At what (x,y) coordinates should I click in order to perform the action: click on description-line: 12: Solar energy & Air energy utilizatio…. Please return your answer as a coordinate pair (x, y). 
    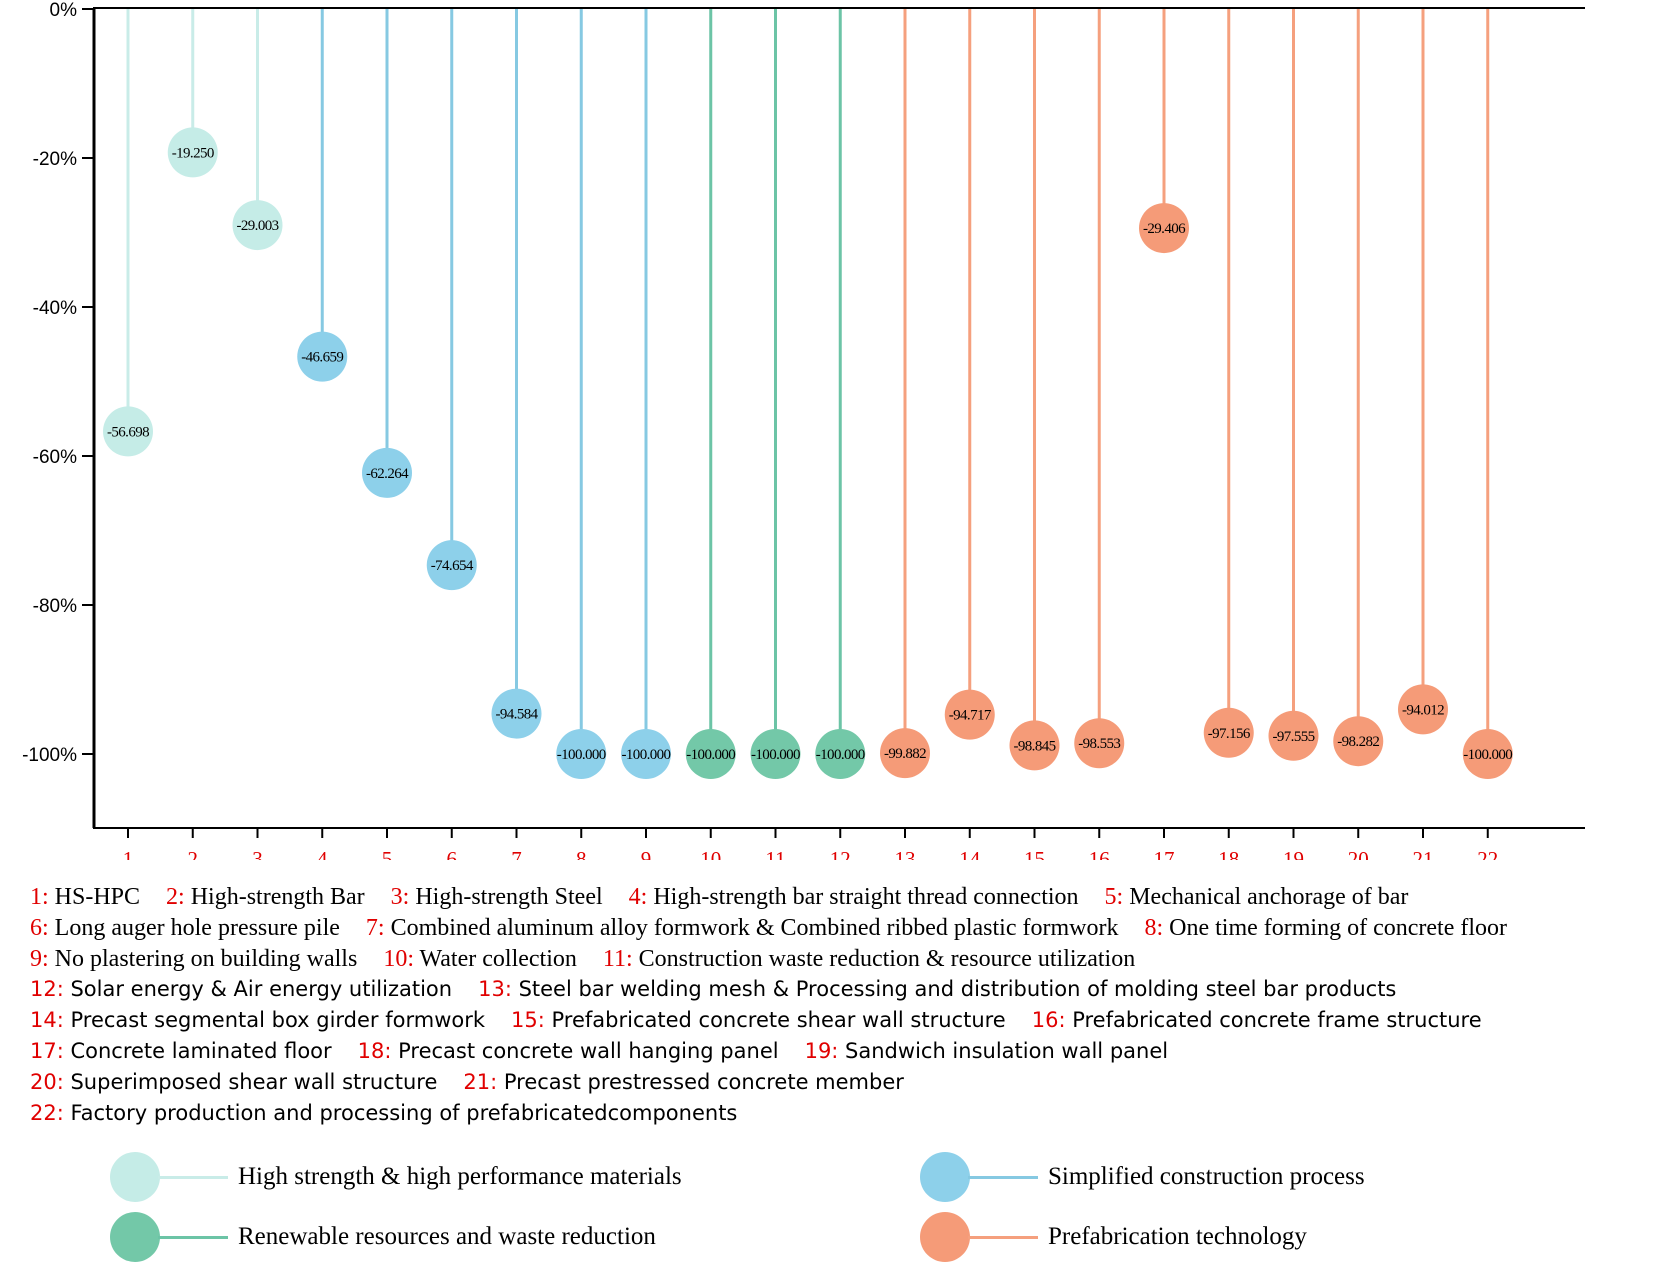
    Looking at the image, I should click on (835, 992).